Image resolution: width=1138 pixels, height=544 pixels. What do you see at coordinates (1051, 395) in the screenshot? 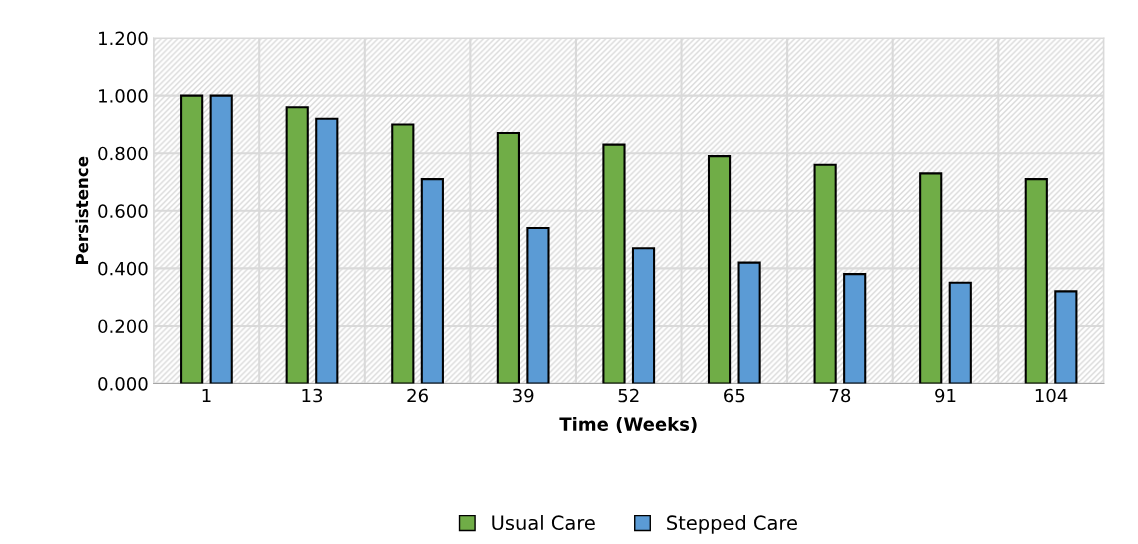
I see `x-tick-label: 104` at bounding box center [1051, 395].